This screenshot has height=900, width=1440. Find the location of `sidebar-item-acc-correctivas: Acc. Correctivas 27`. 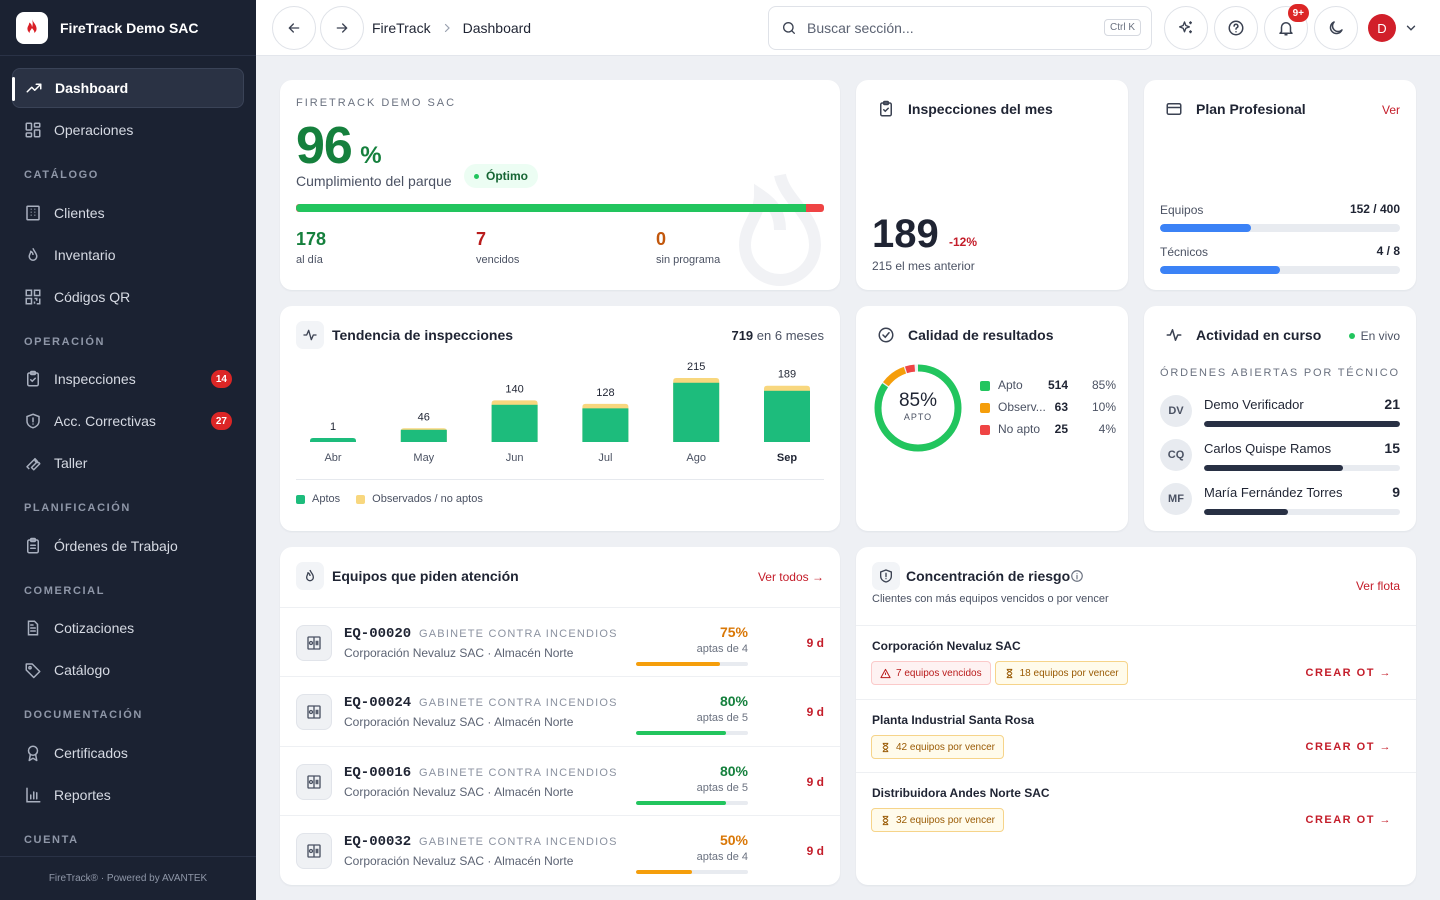

sidebar-item-acc-correctivas: Acc. Correctivas 27 is located at coordinates (128, 421).